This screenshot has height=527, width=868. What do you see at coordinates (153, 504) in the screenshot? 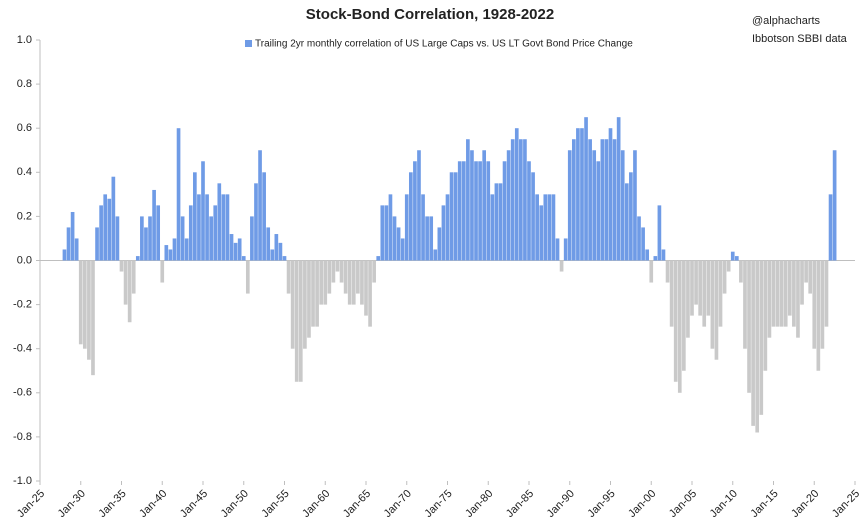
I see `x-tick-label: Jan-40` at bounding box center [153, 504].